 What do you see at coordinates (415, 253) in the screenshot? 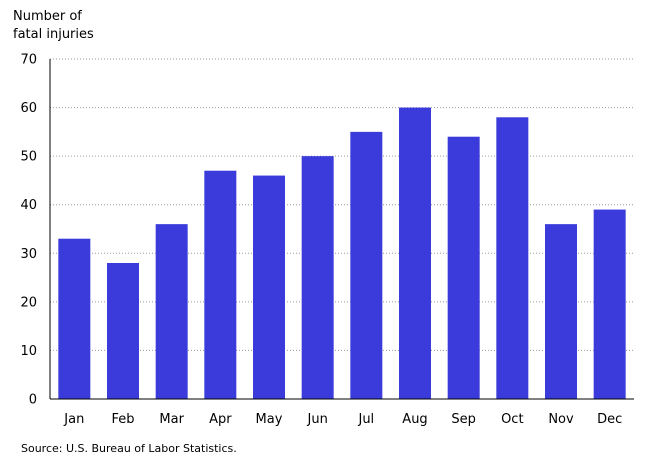
I see `bar-aug` at bounding box center [415, 253].